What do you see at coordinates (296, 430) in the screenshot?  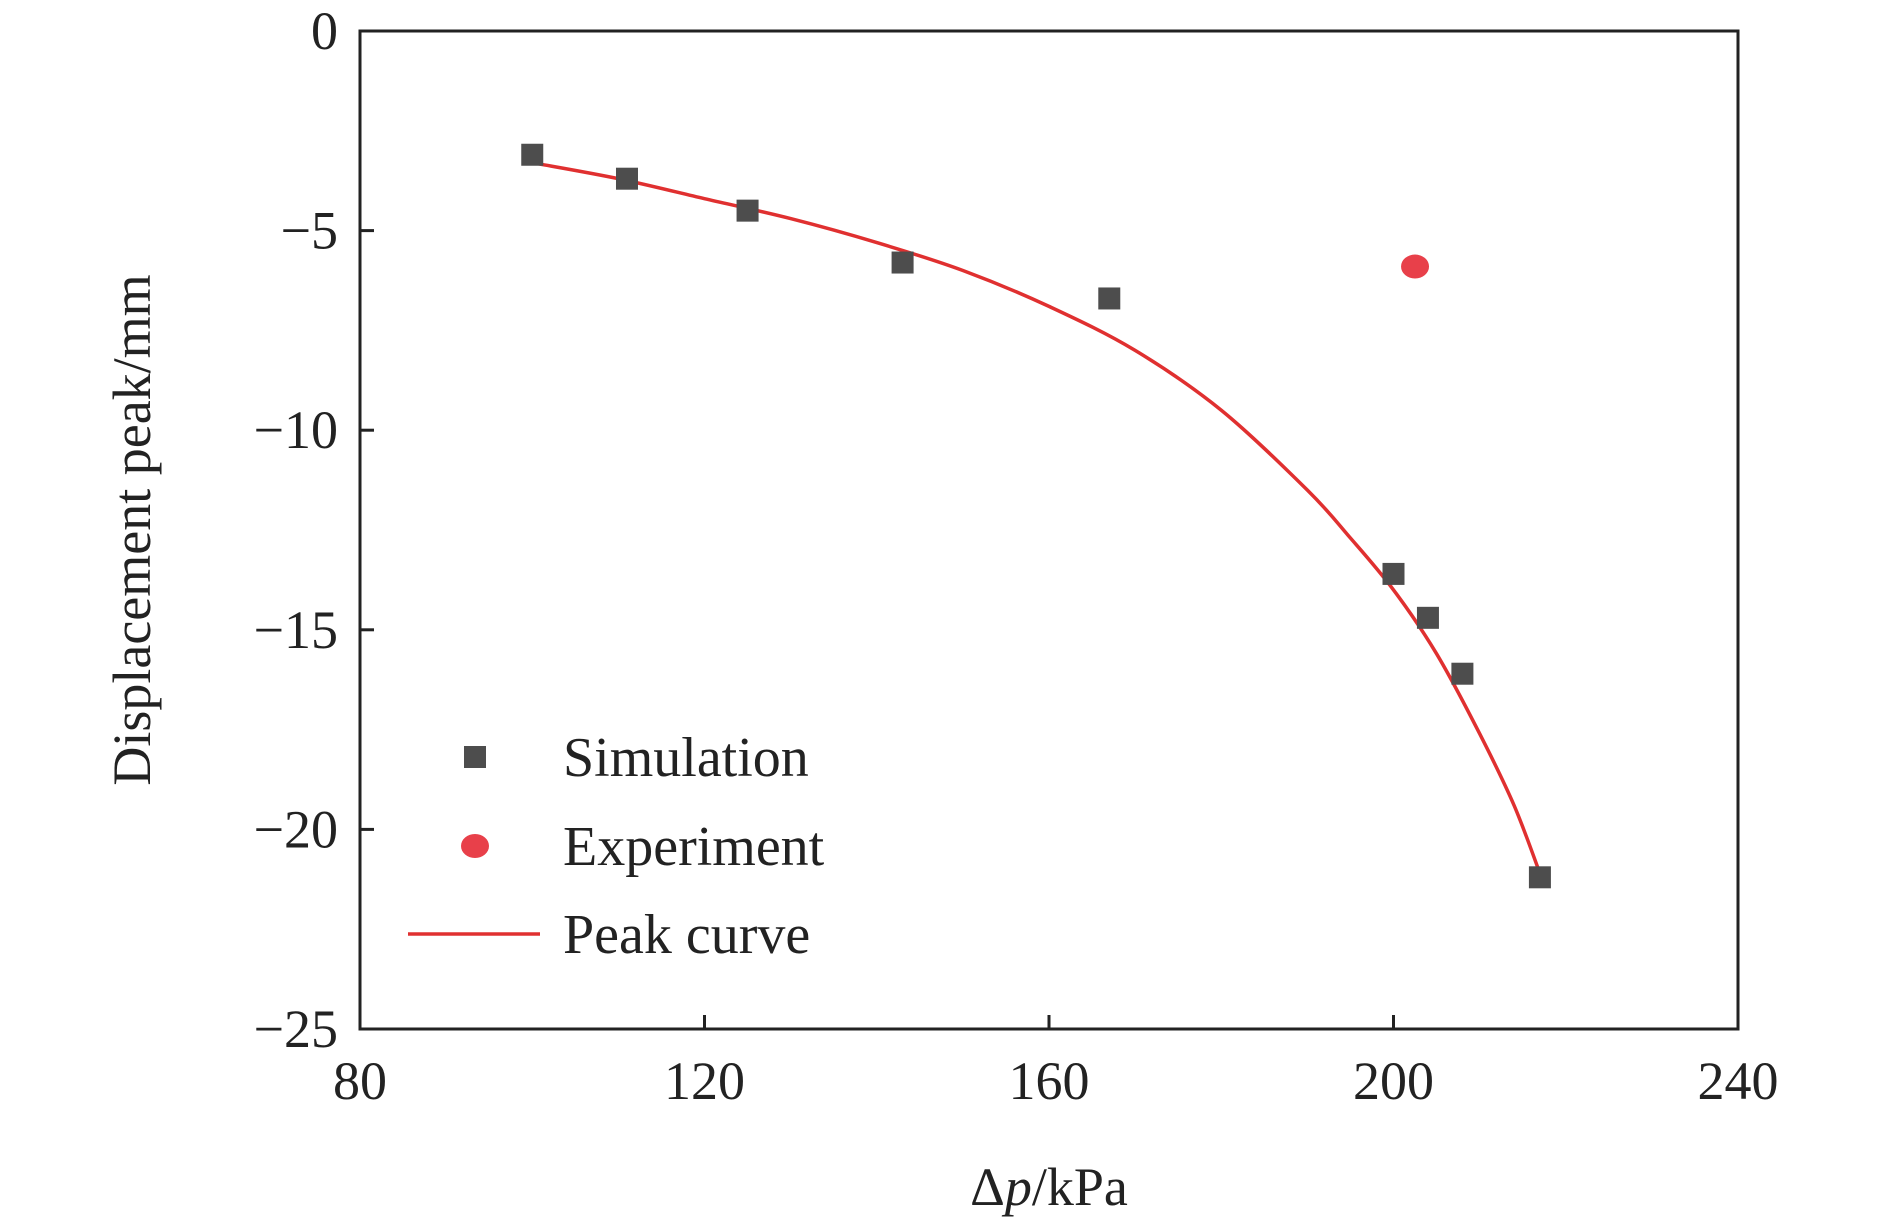 I see `y-tick-label: −10` at bounding box center [296, 430].